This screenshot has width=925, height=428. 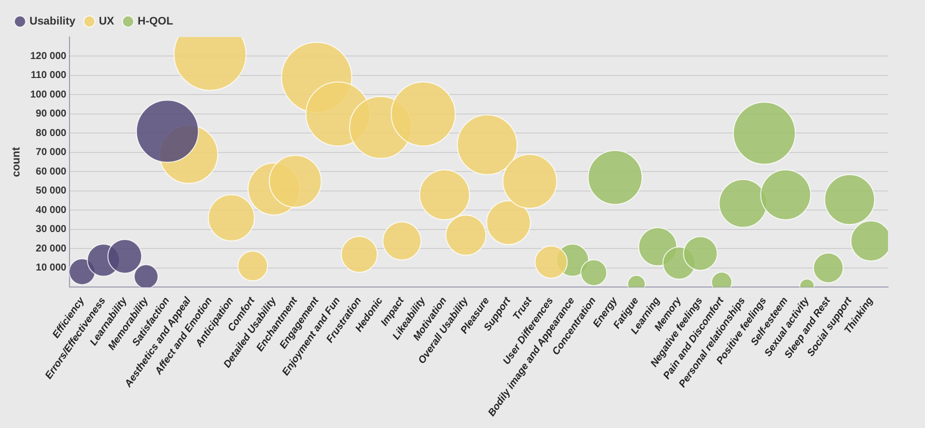 What do you see at coordinates (53, 22) in the screenshot?
I see `legend-label: Usability` at bounding box center [53, 22].